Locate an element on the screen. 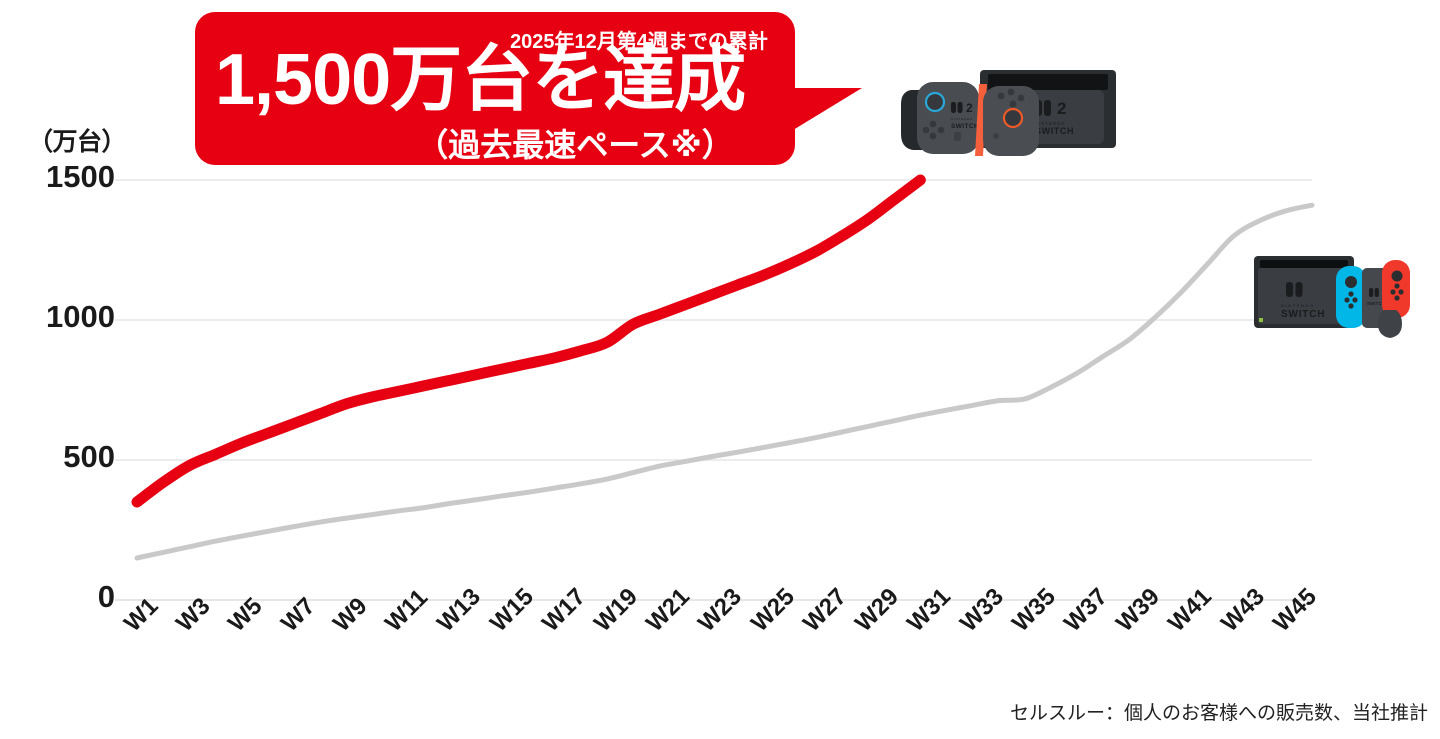 This screenshot has height=739, width=1440. callout-note: （過去最速ペース※） is located at coordinates (575, 145).